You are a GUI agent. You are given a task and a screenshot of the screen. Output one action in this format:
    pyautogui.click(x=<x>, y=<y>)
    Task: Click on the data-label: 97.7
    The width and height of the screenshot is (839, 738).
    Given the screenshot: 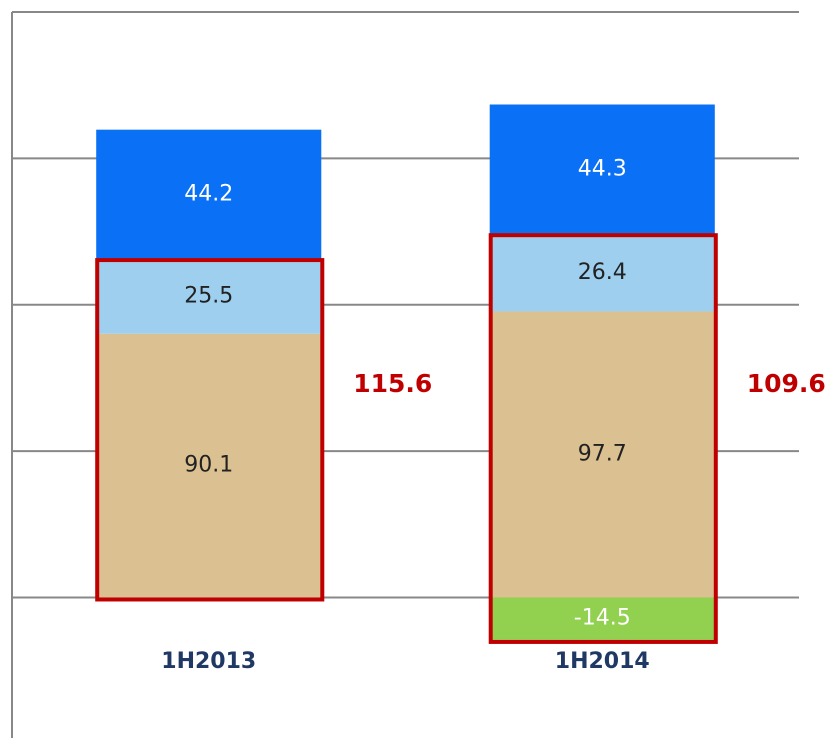 What is the action you would take?
    pyautogui.click(x=602, y=453)
    